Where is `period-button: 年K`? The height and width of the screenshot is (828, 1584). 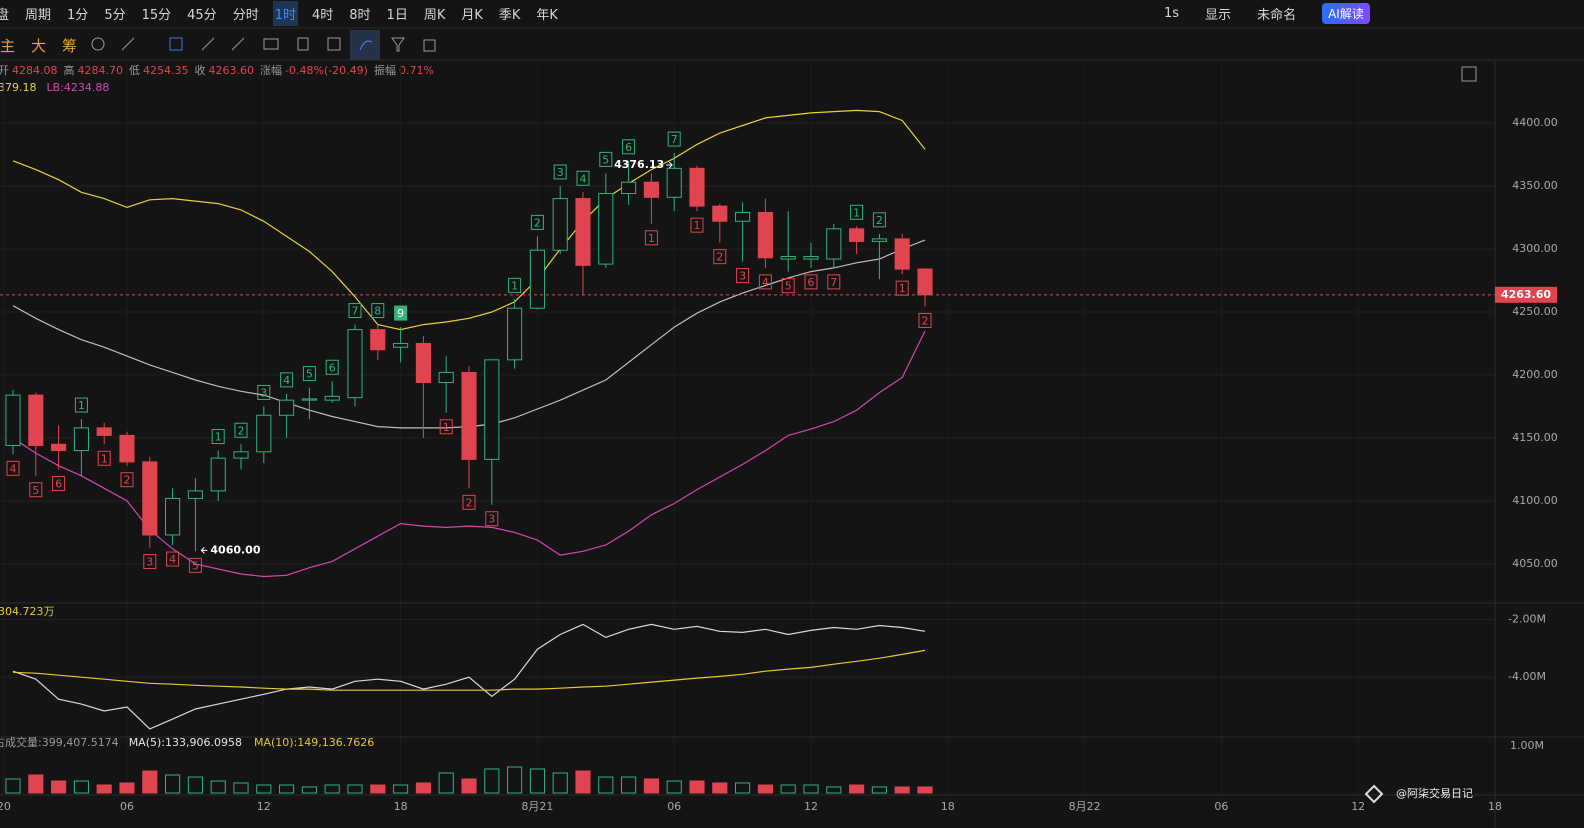 period-button: 年K is located at coordinates (547, 15).